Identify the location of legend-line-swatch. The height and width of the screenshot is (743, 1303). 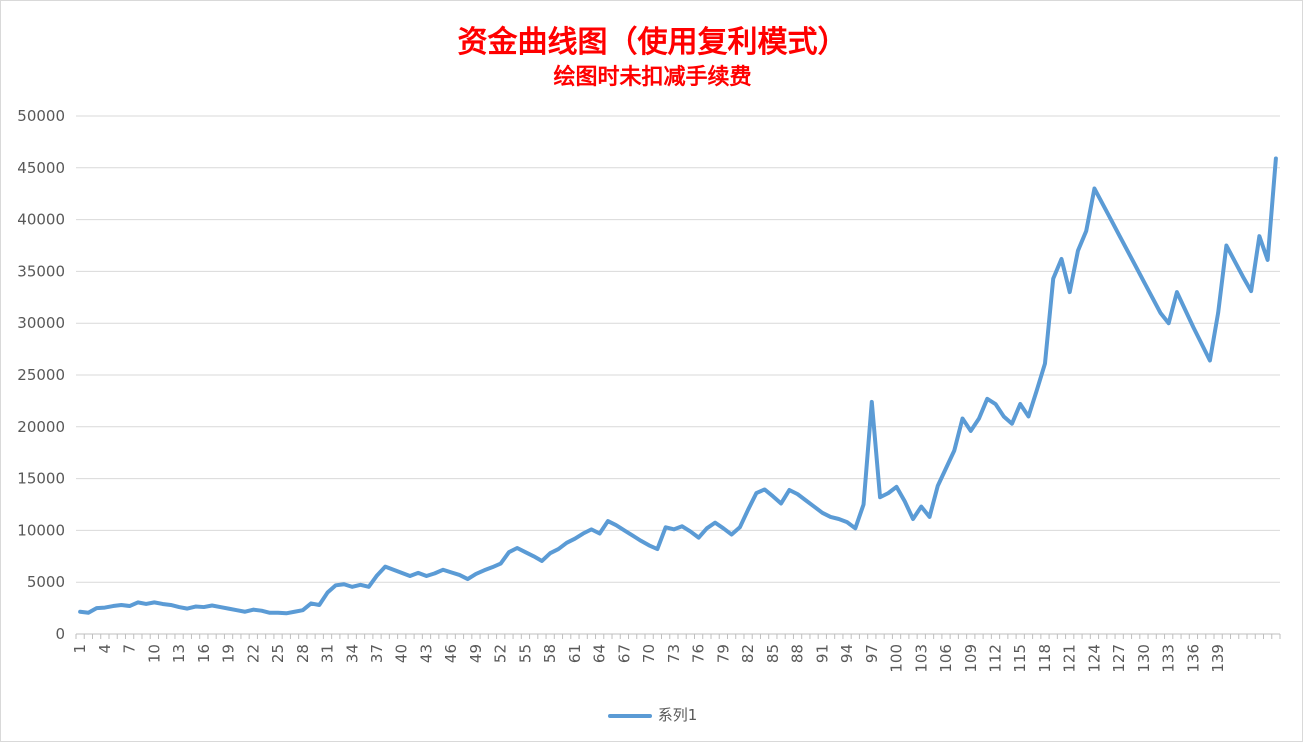
(629, 715).